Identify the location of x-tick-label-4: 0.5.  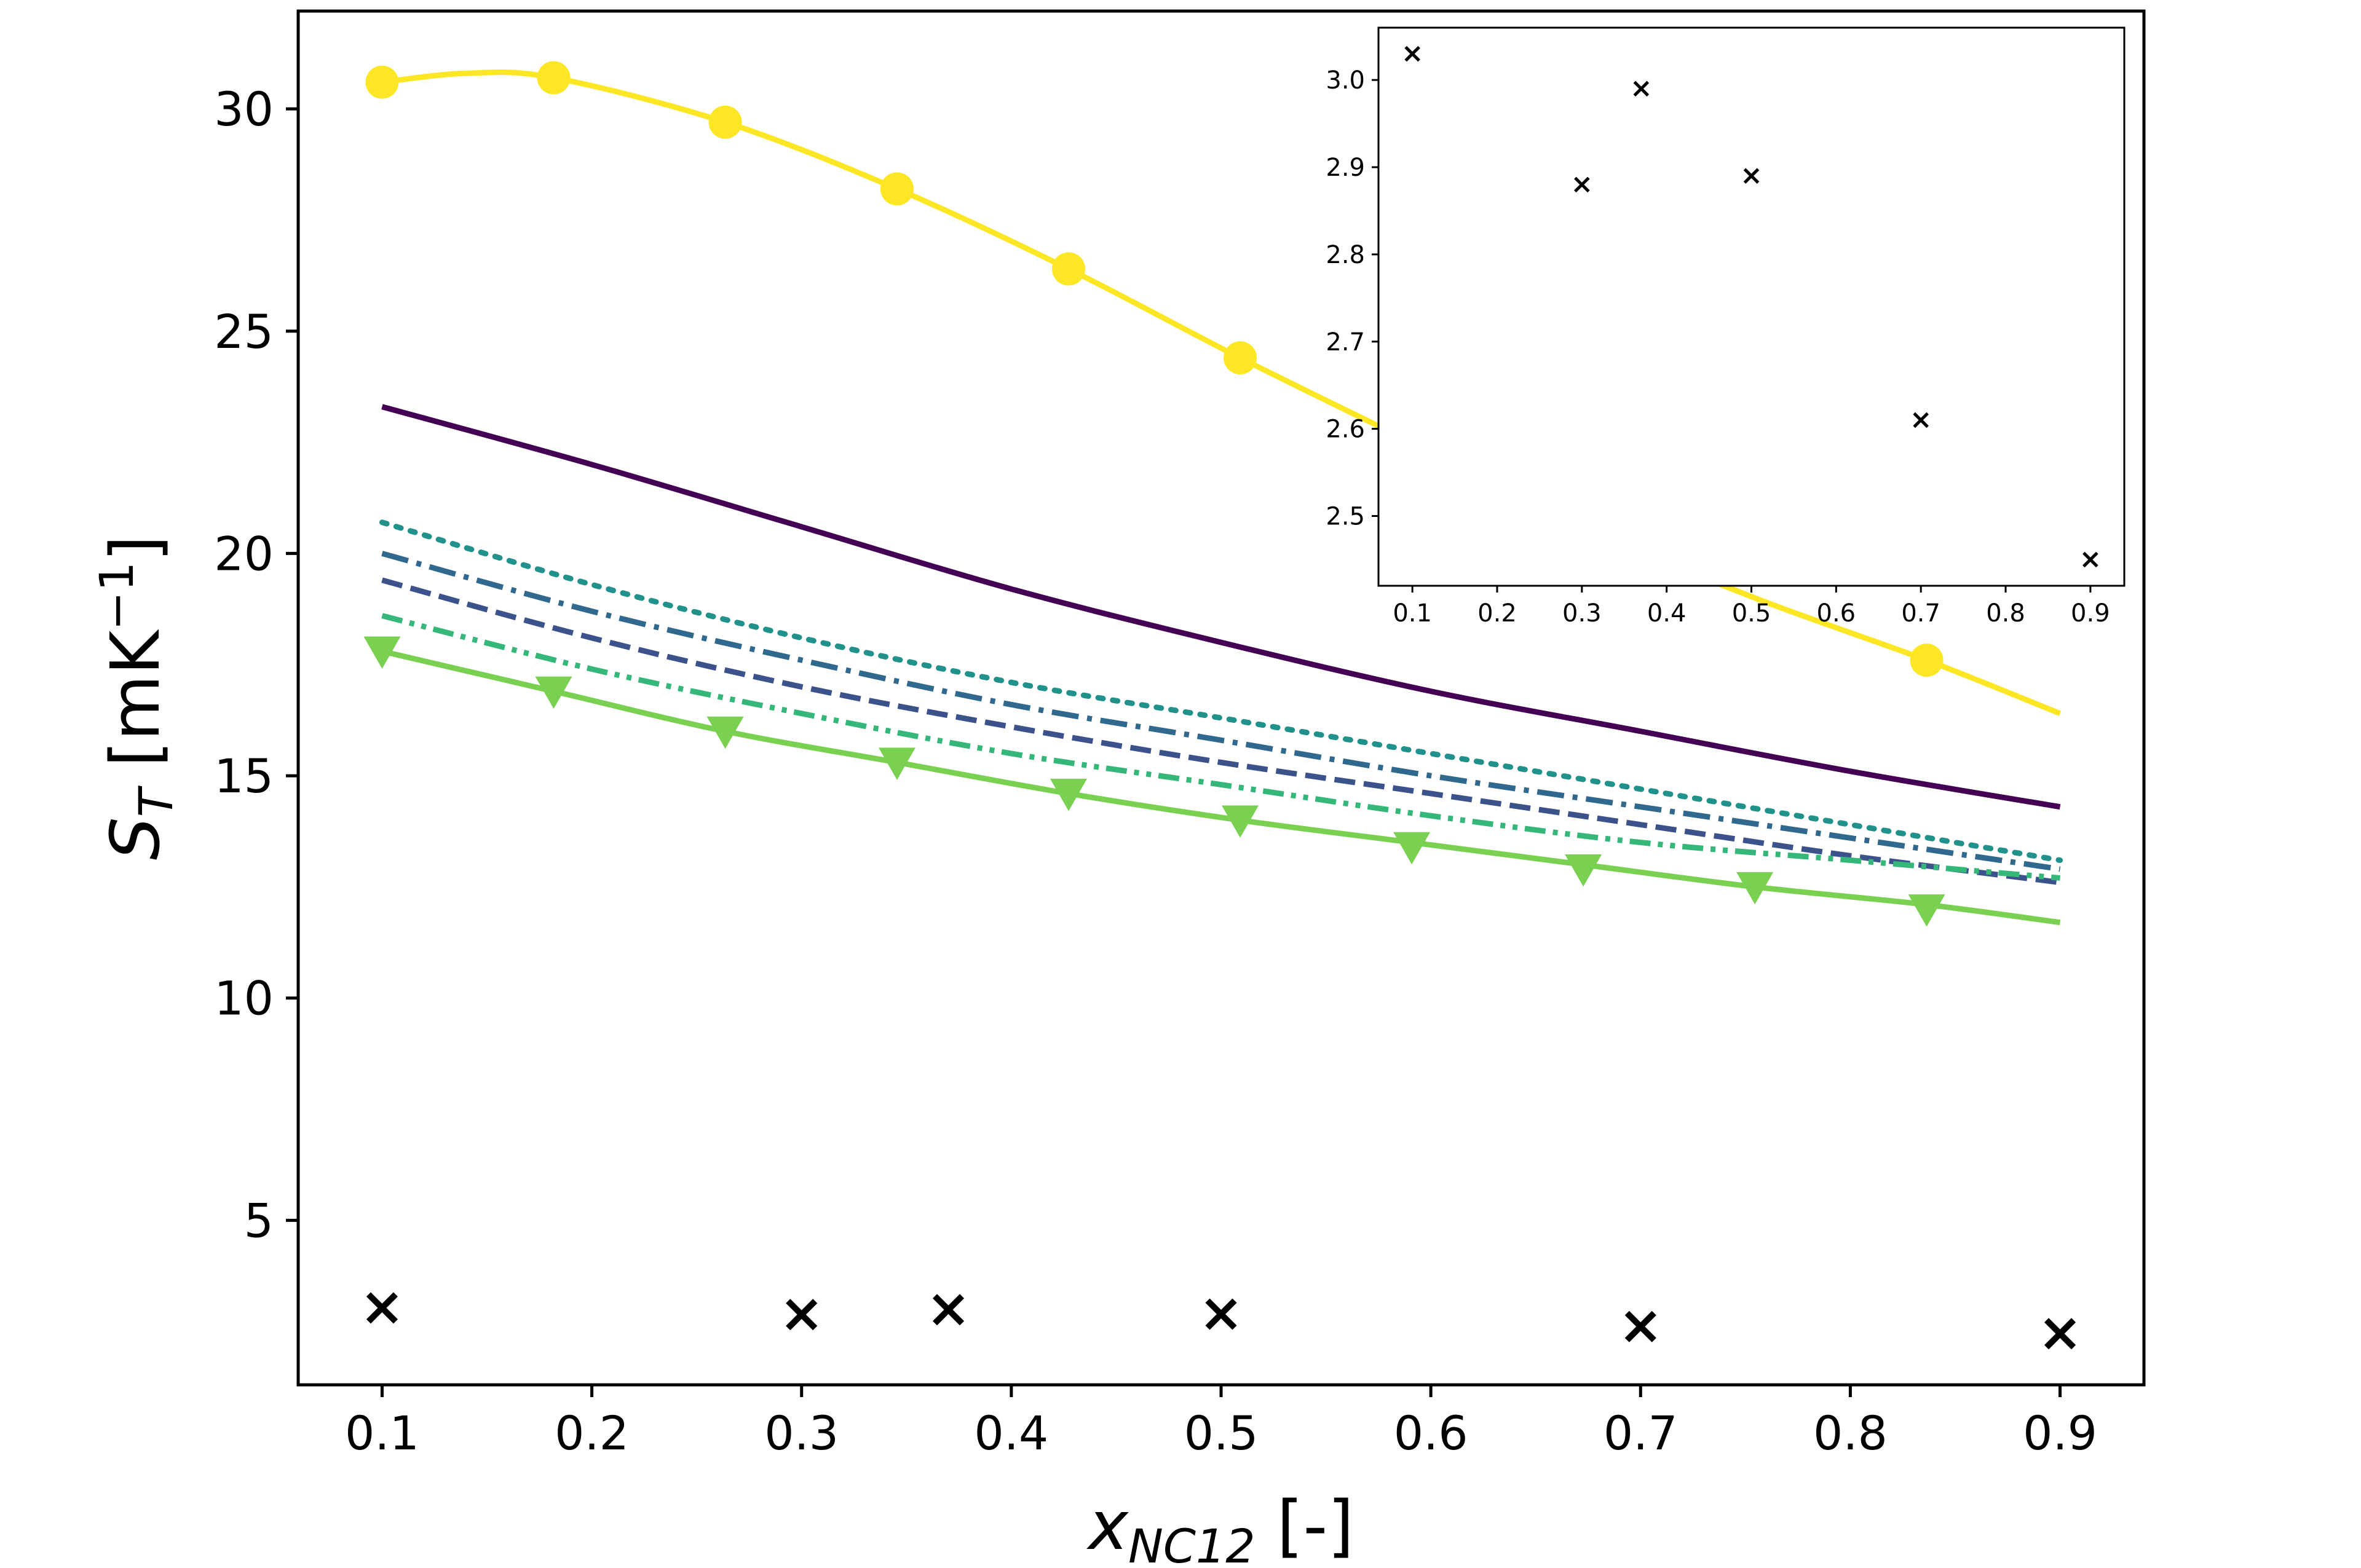
(1221, 1433).